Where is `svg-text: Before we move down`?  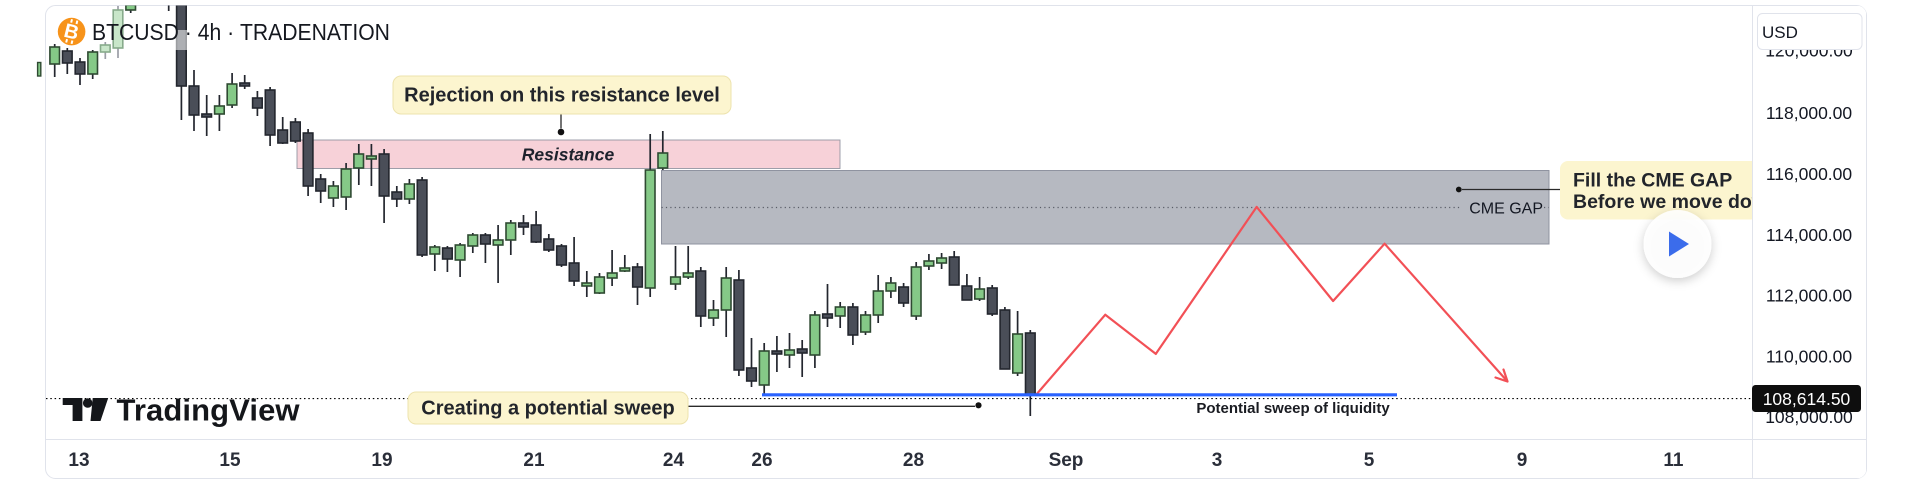 svg-text: Before we move down is located at coordinates (1676, 202).